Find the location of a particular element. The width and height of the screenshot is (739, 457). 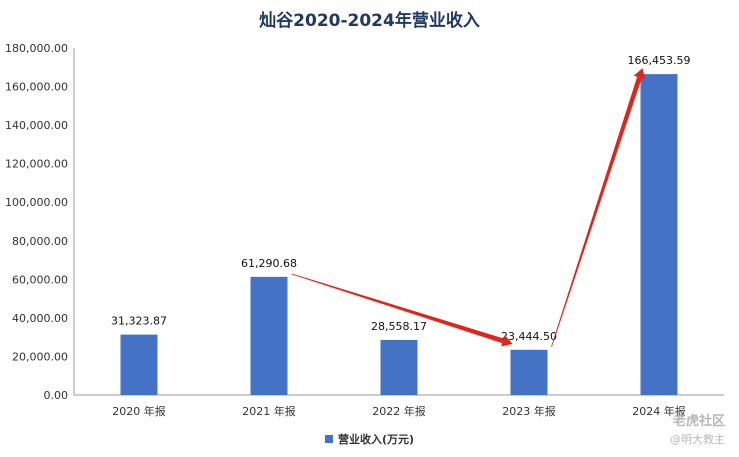

x-axis-labels: 2020 年报 2021 年报 2022 年报 2023 年报 2024 年报 is located at coordinates (399, 411).